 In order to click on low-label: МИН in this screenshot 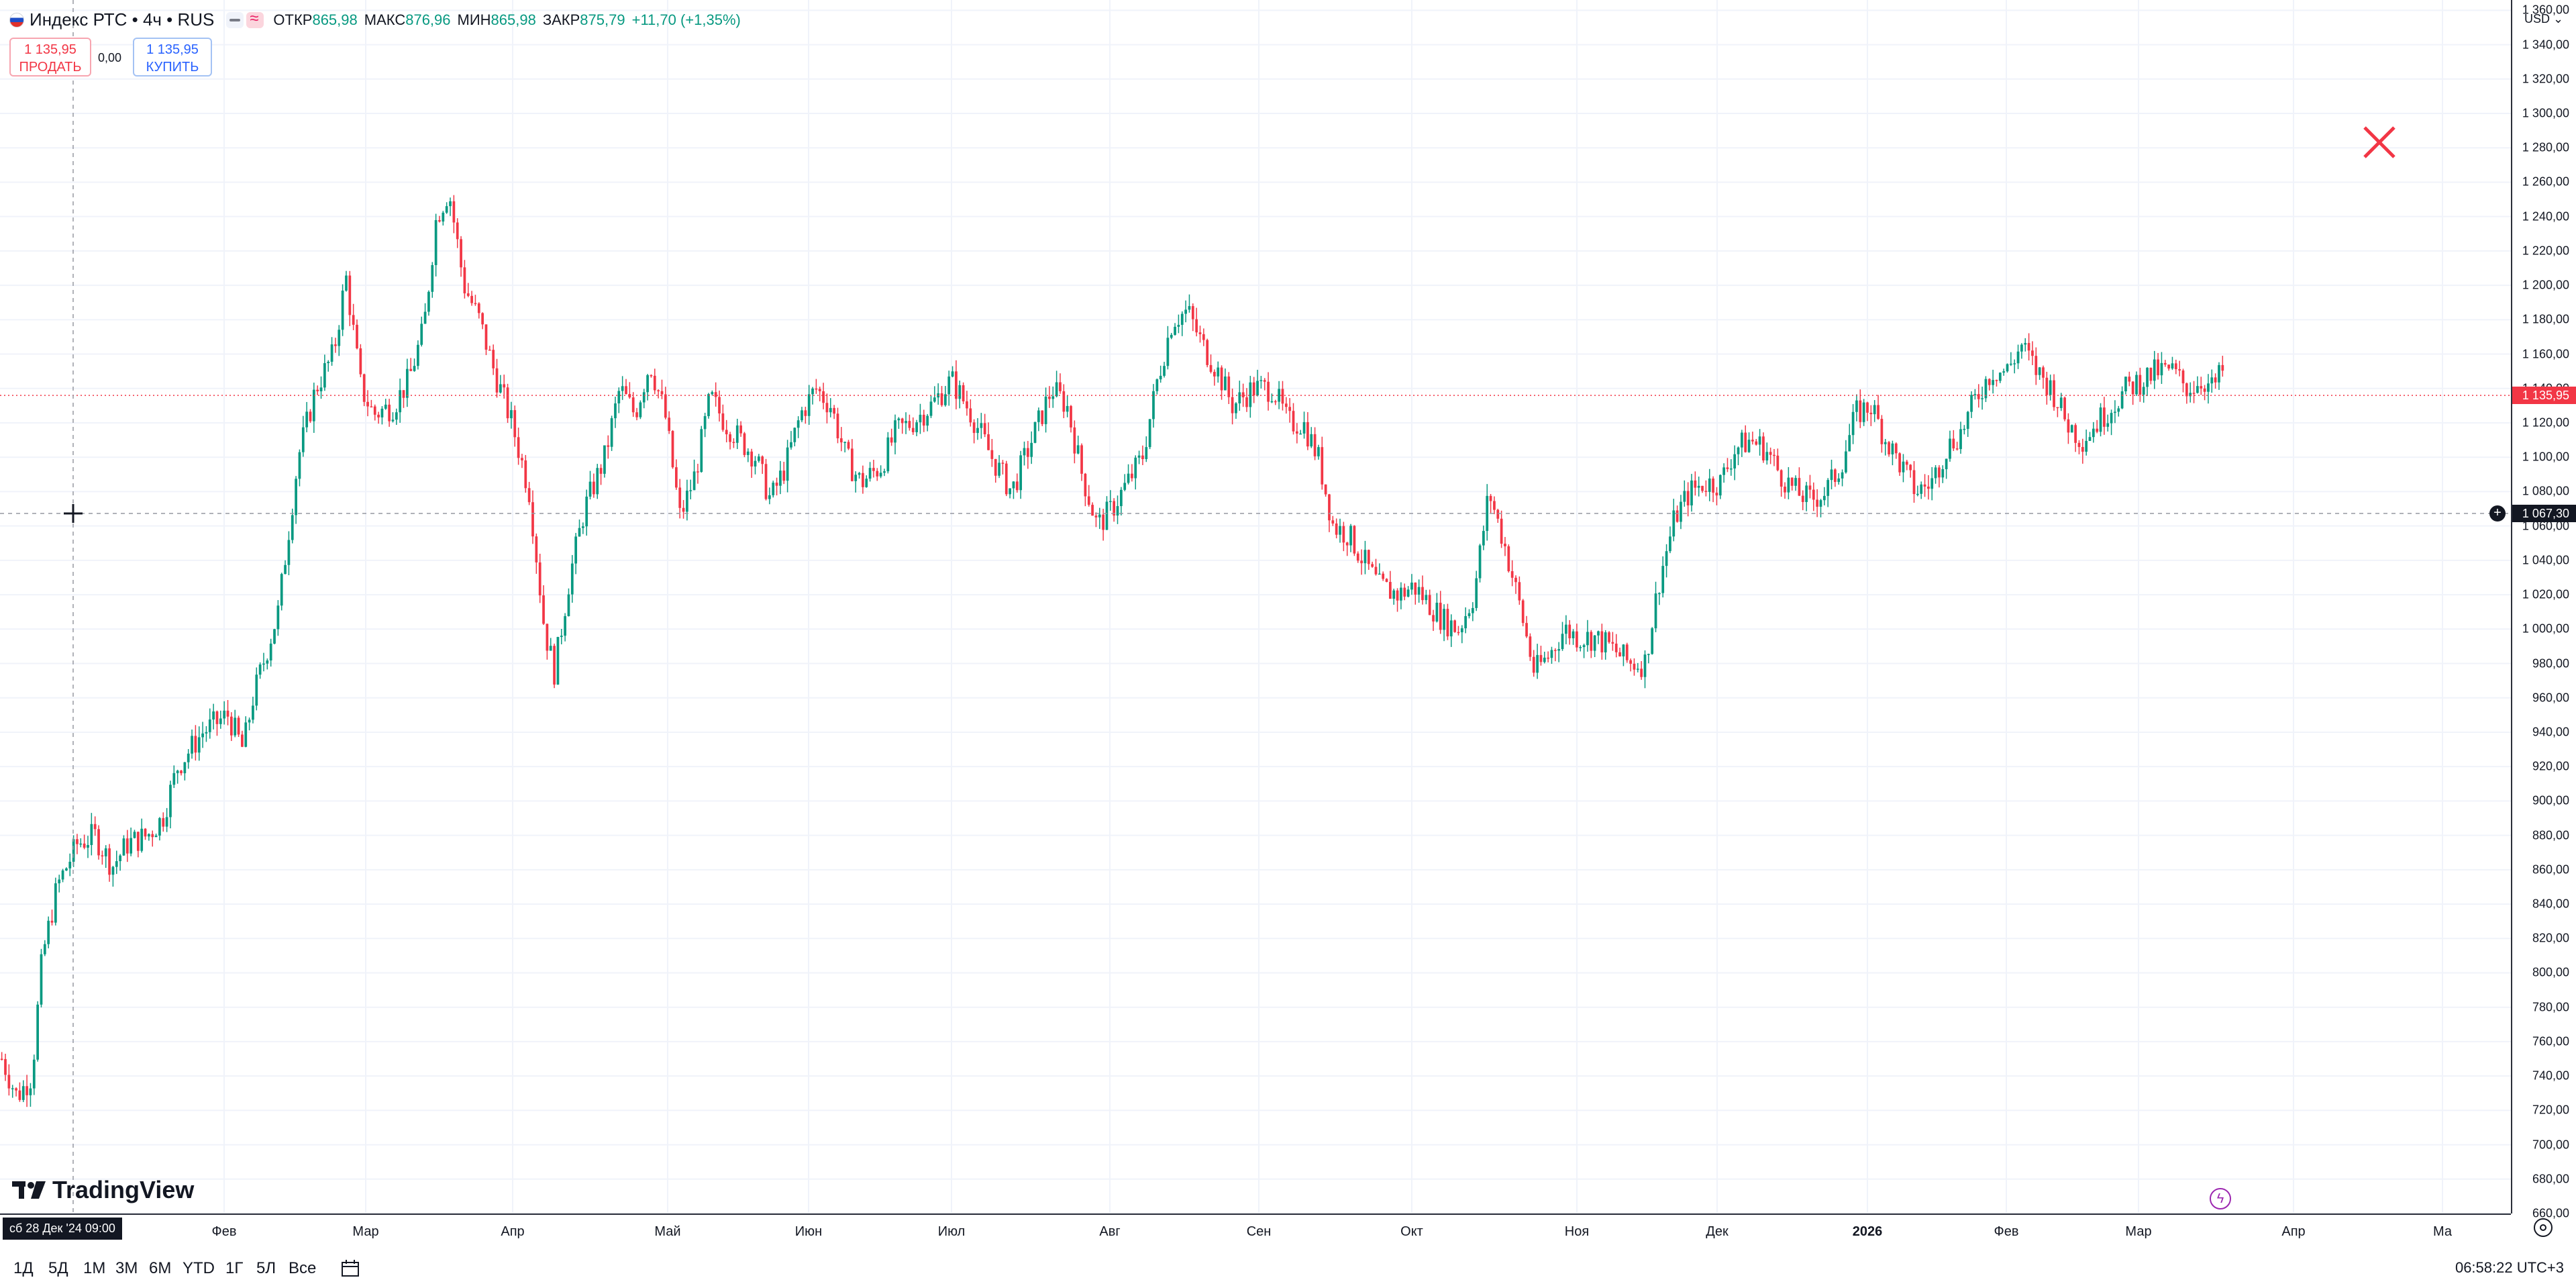, I will do `click(474, 19)`.